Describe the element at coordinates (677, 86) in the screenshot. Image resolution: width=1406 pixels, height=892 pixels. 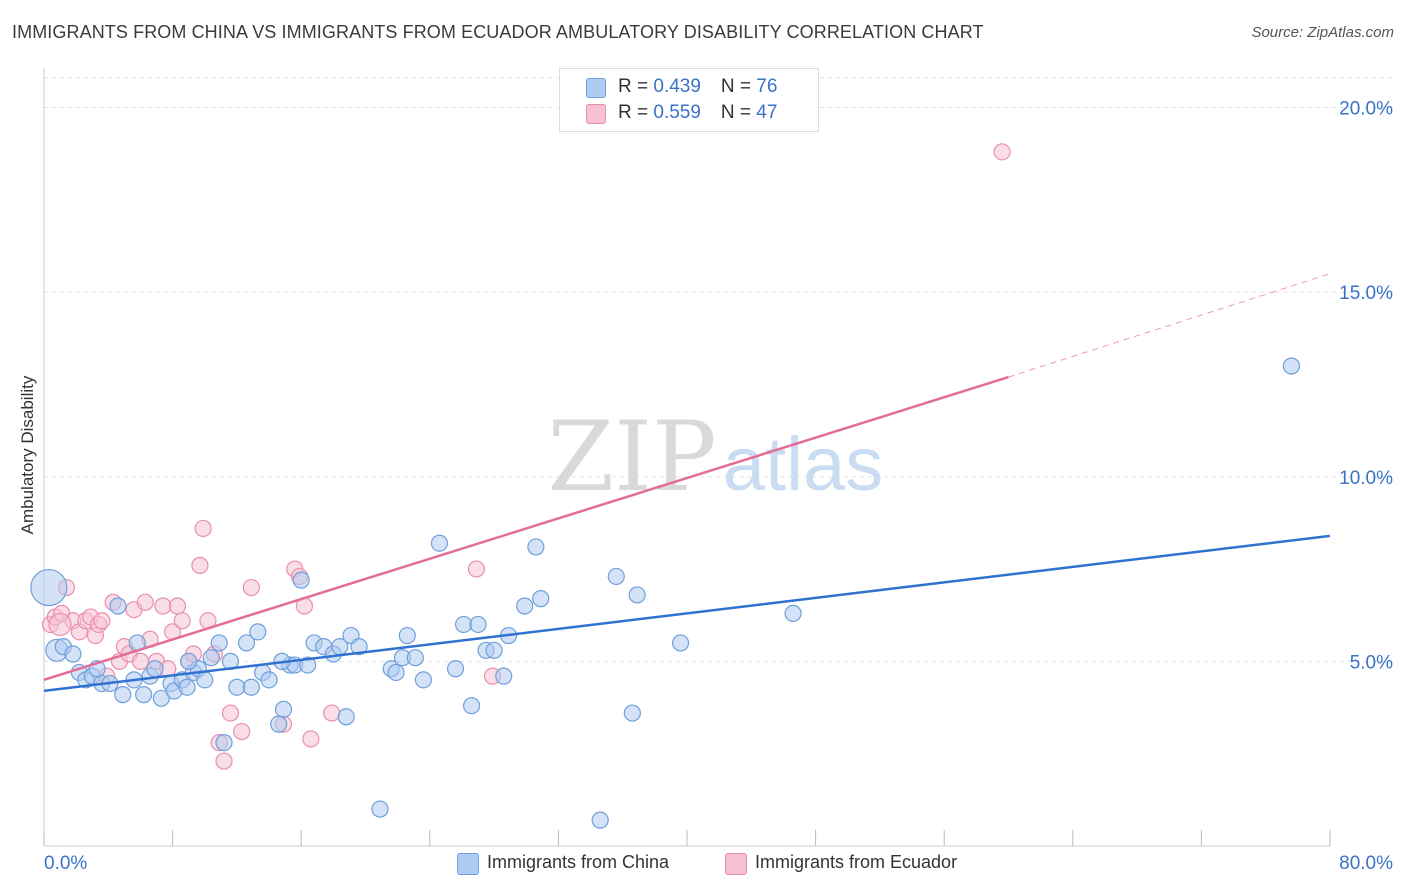
I see `r-value: 0.439` at that location.